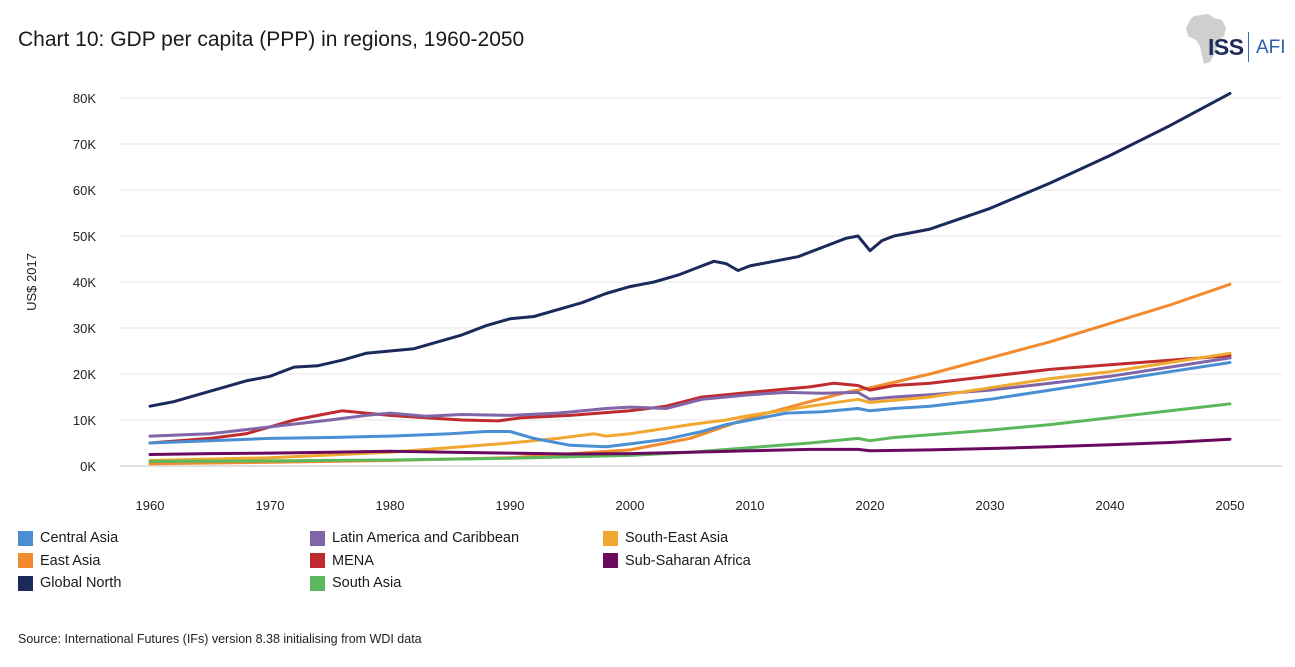 This screenshot has height=667, width=1295. I want to click on logo-separator, so click(1248, 47).